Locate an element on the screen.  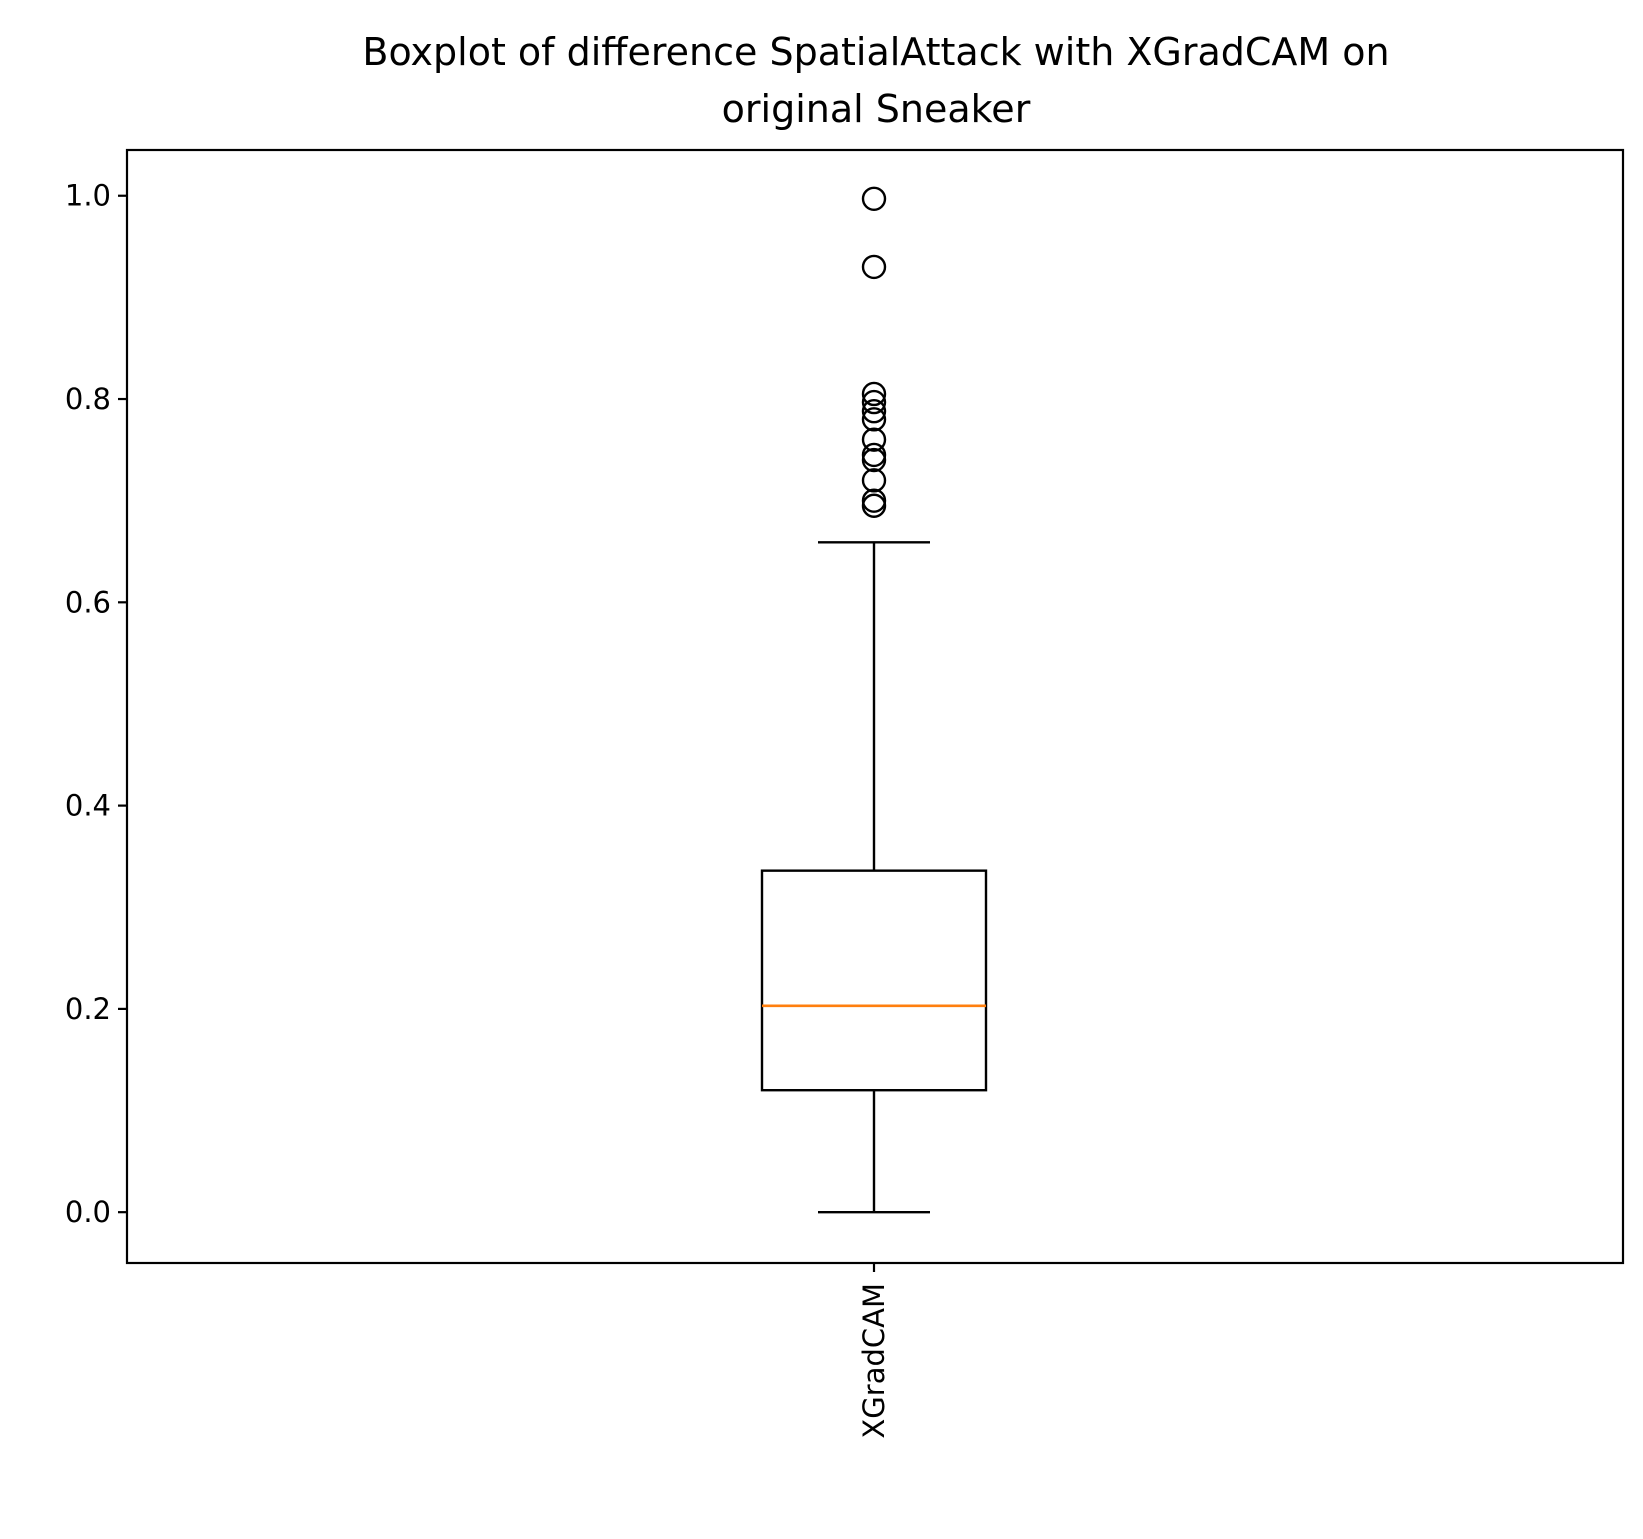
y-tick-label: 0.0 is located at coordinates (88, 1212).